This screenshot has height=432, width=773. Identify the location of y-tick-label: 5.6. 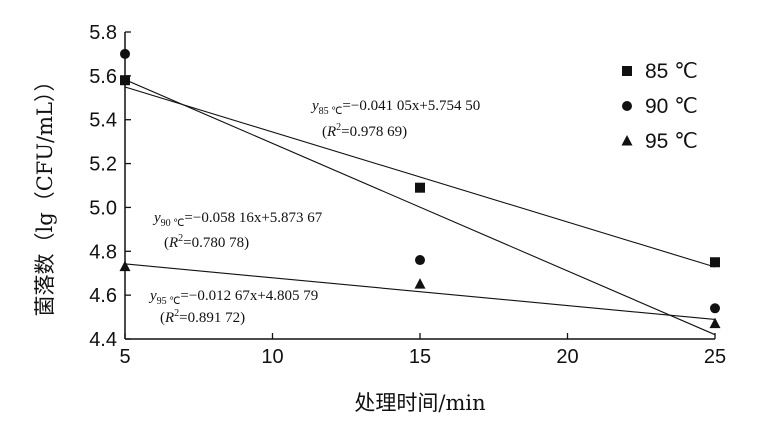
(103, 77).